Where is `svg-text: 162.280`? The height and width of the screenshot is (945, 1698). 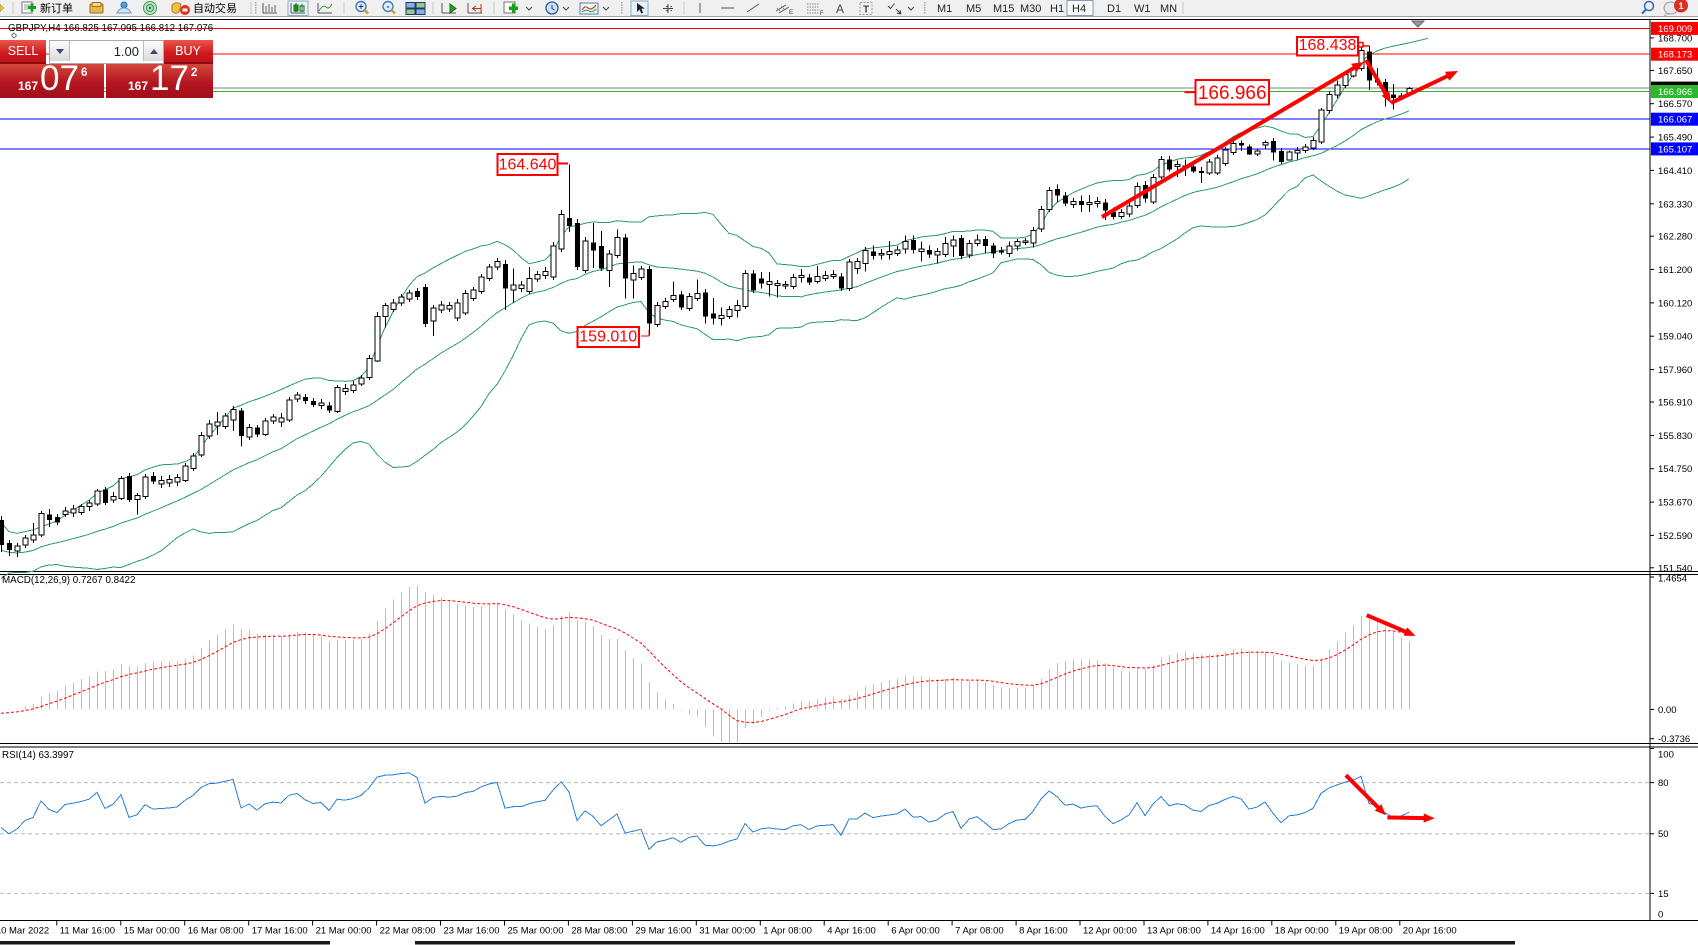 svg-text: 162.280 is located at coordinates (1675, 237).